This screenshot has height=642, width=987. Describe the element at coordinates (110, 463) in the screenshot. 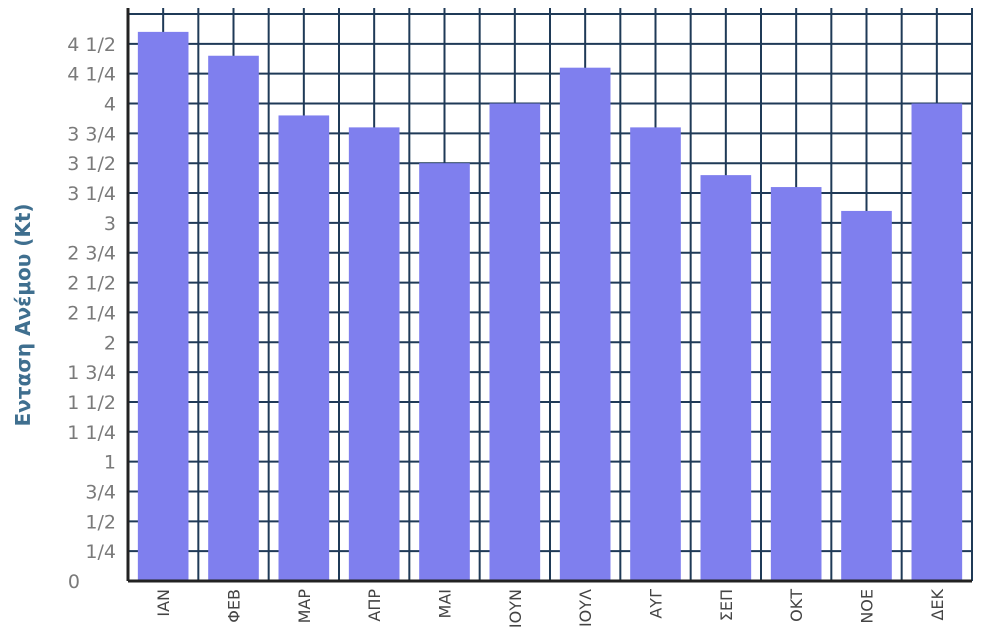

I see `y-tick-label-4: 1` at that location.